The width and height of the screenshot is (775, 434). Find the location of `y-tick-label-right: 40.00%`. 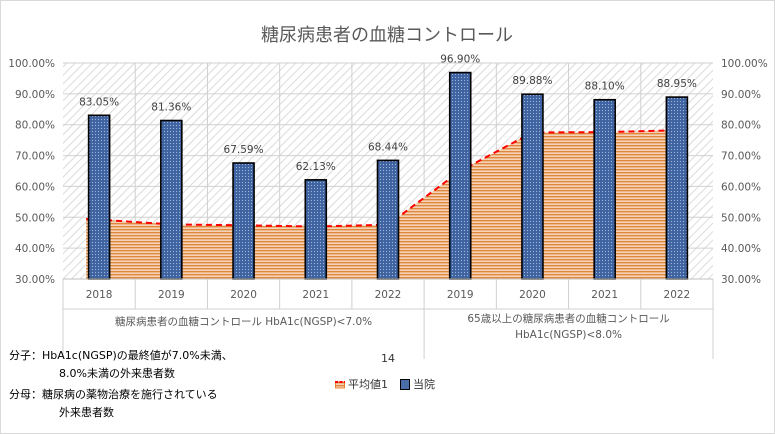

y-tick-label-right: 40.00% is located at coordinates (741, 249).